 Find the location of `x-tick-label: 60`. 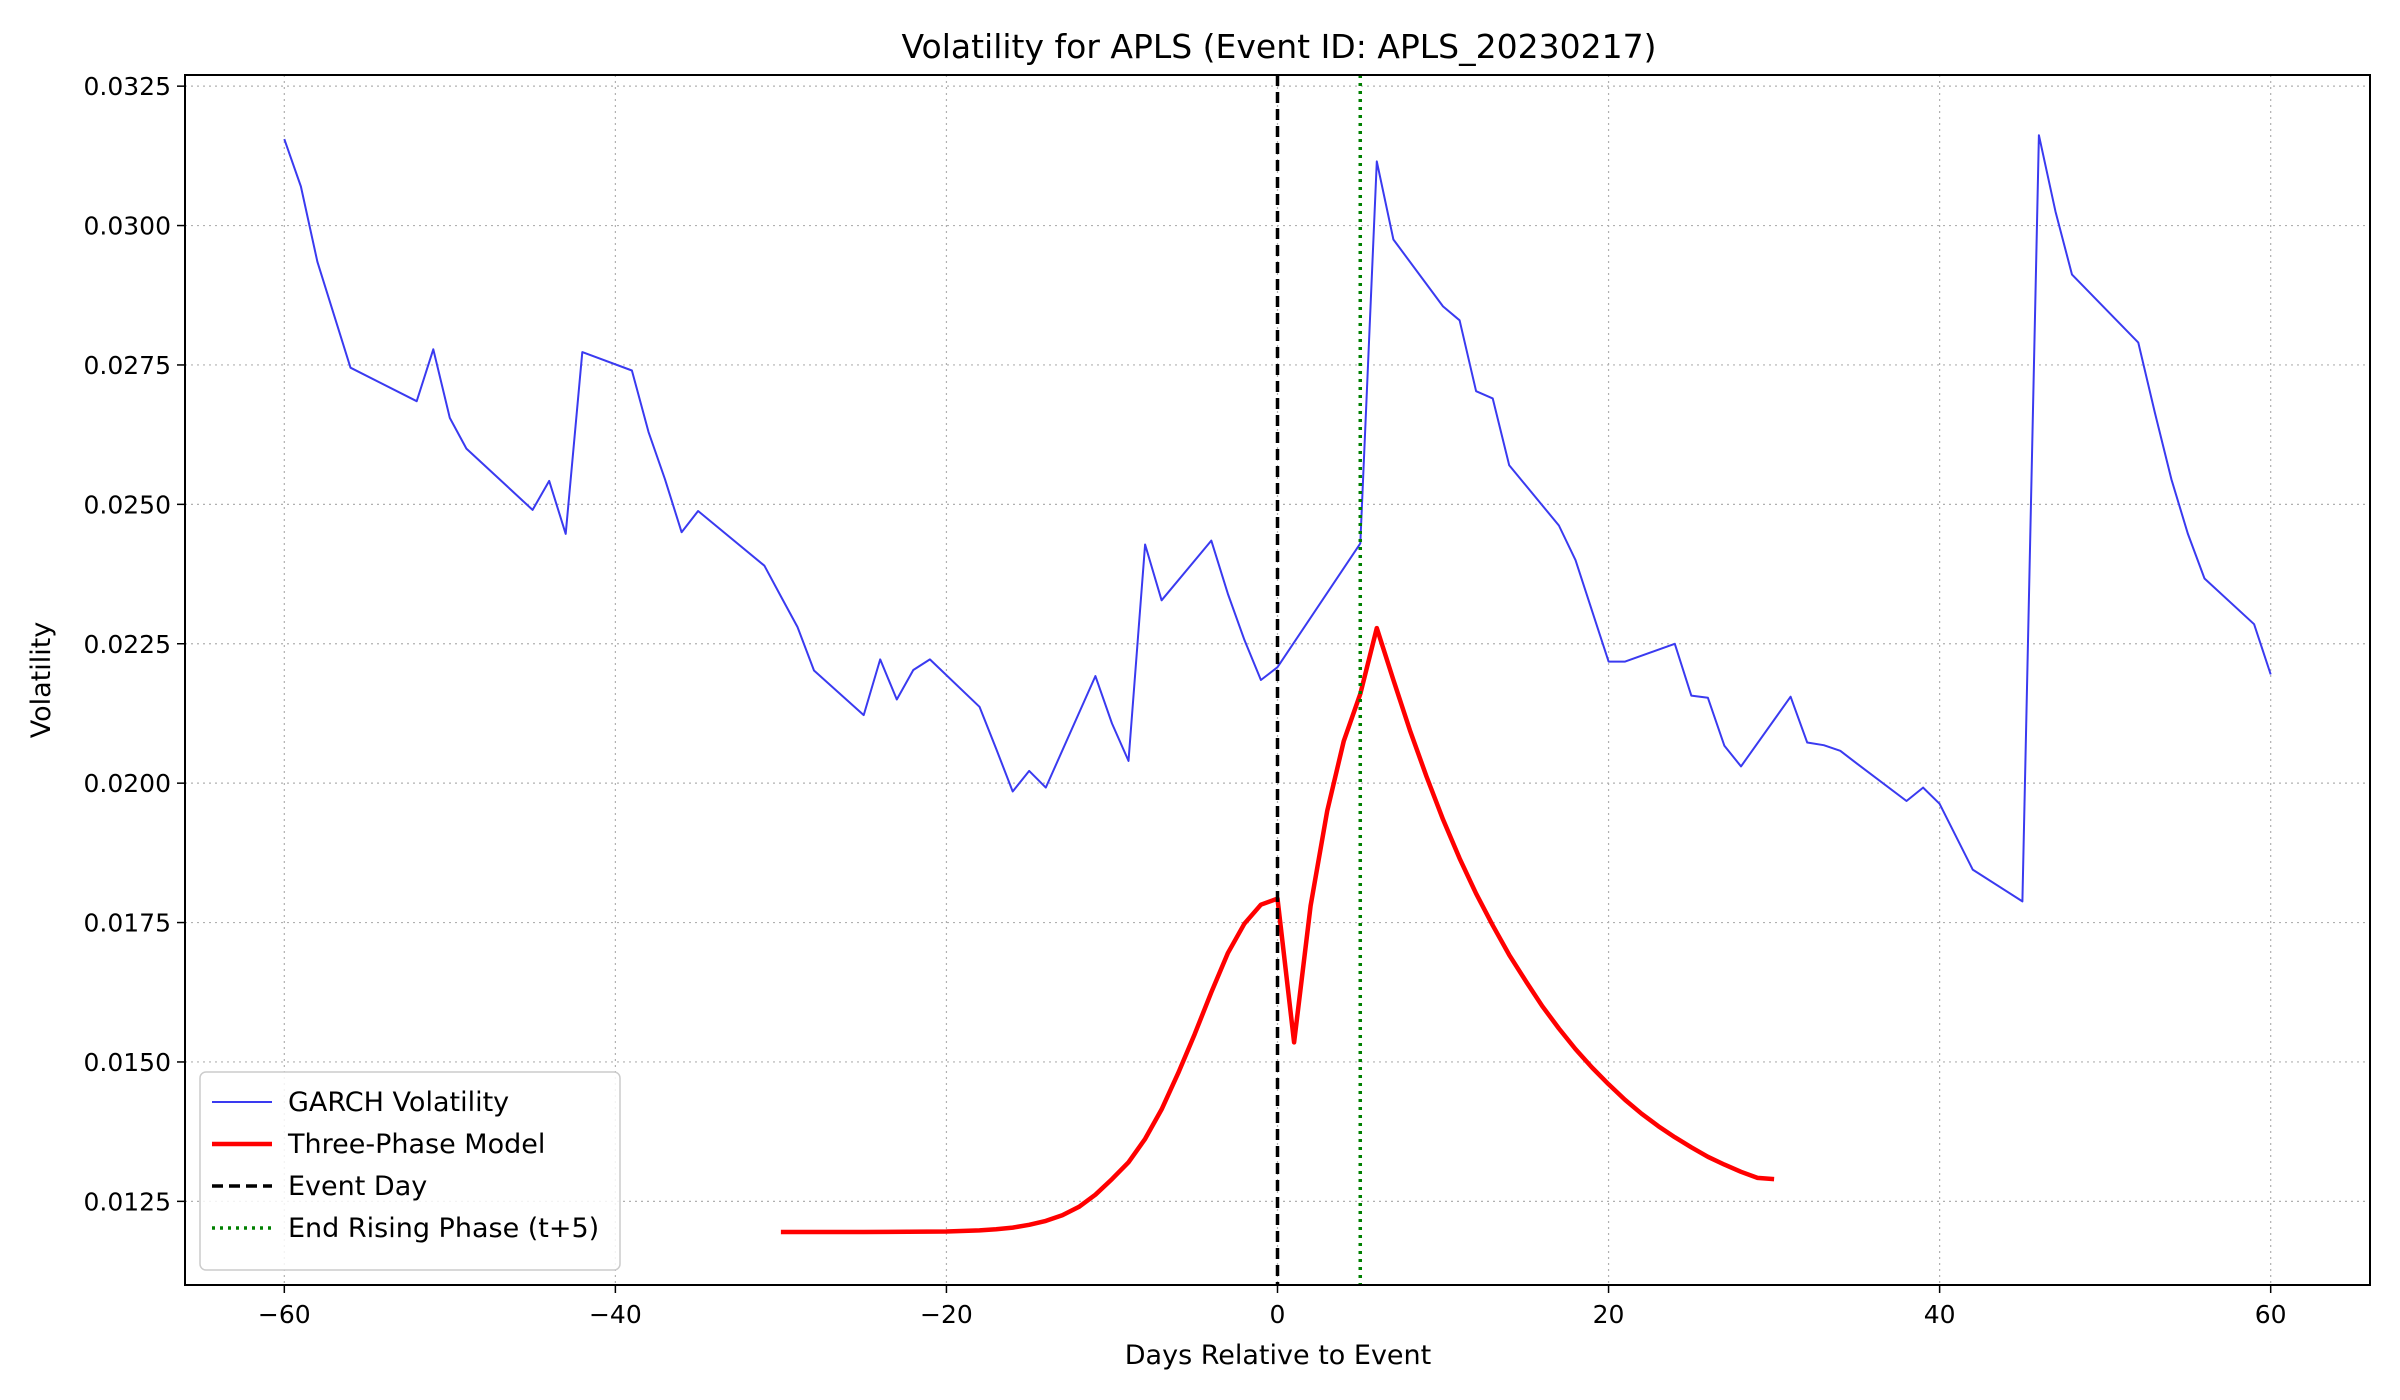

x-tick-label: 60 is located at coordinates (2271, 1314).